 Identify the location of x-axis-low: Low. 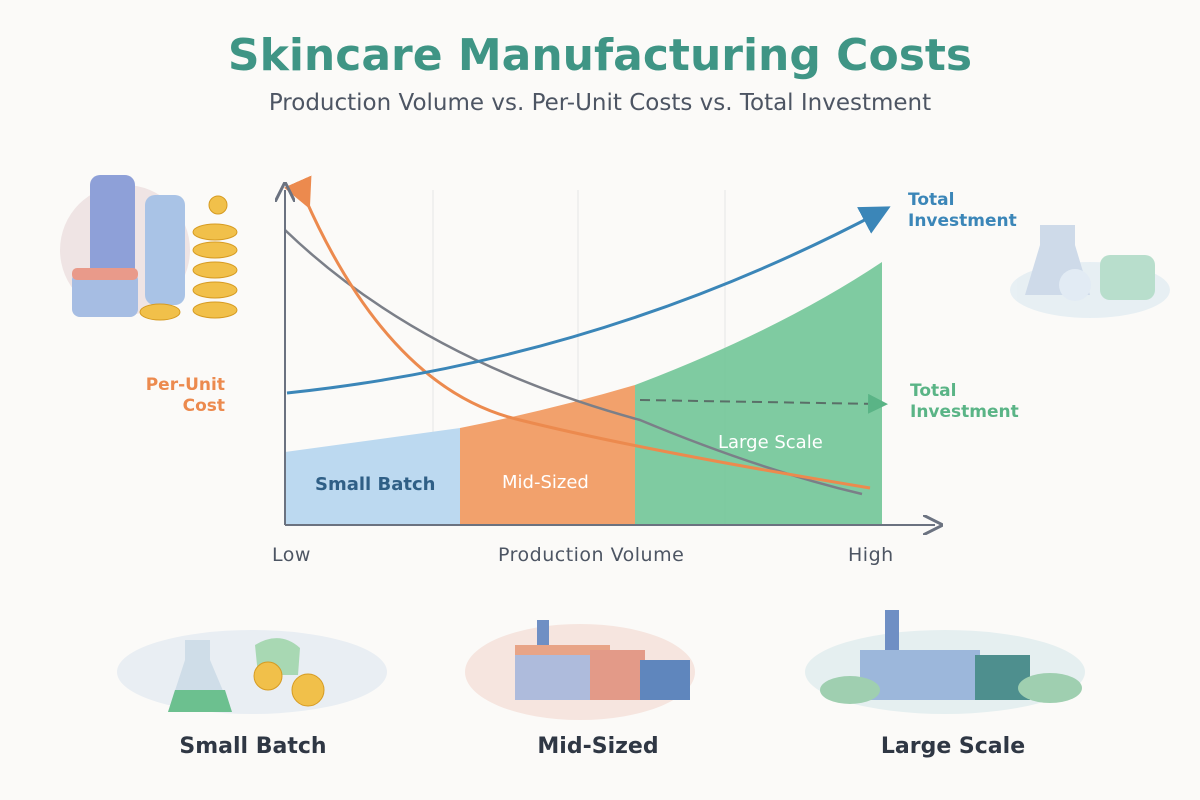
(291, 555).